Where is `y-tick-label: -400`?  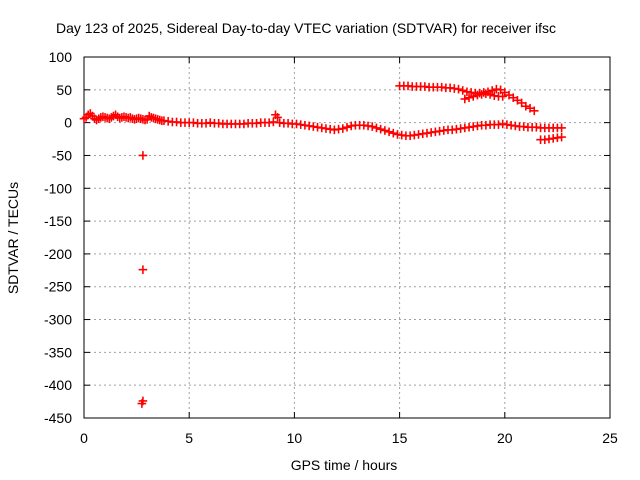 y-tick-label: -400 is located at coordinates (58, 385).